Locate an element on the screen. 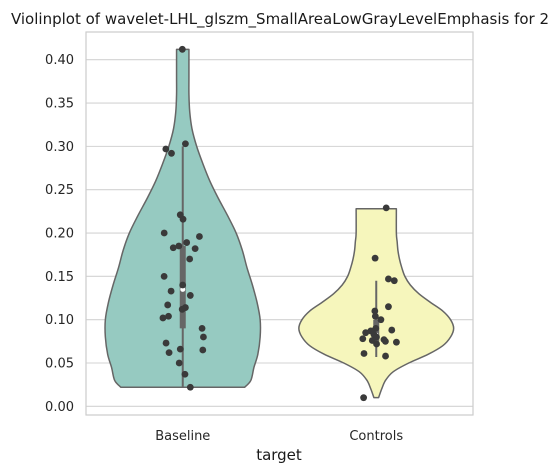 The width and height of the screenshot is (559, 473). y-tick-label: 0.30 is located at coordinates (59, 147).